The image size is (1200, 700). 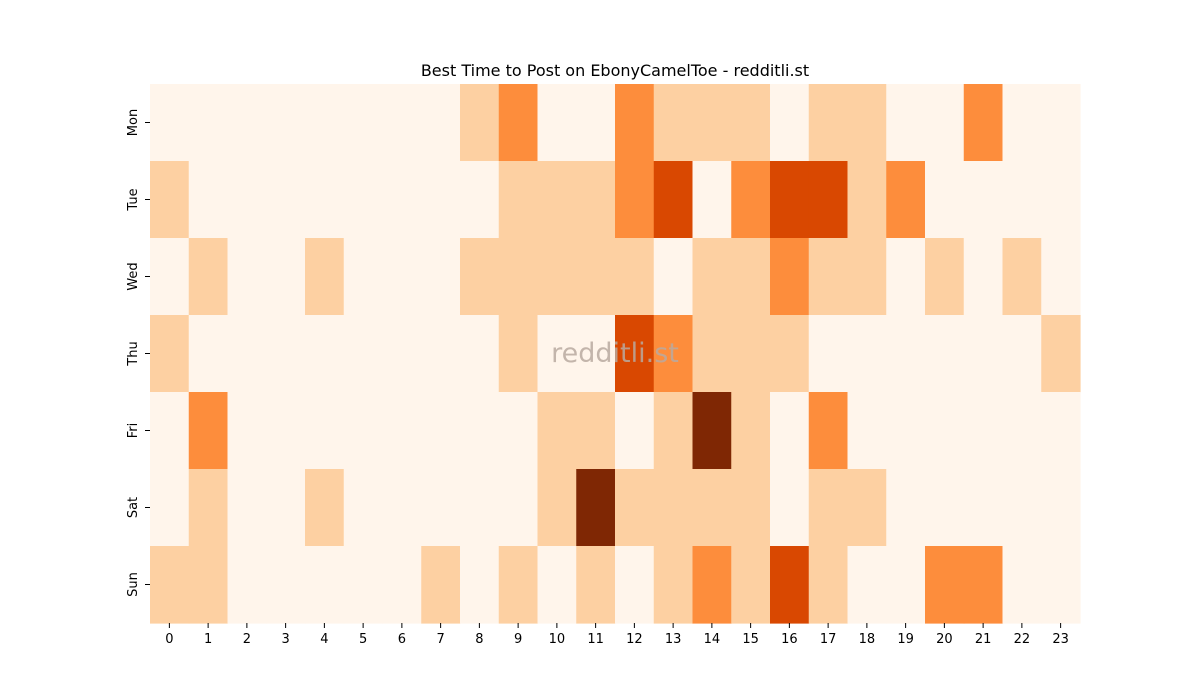 I want to click on x-tick-label: 10, so click(x=557, y=639).